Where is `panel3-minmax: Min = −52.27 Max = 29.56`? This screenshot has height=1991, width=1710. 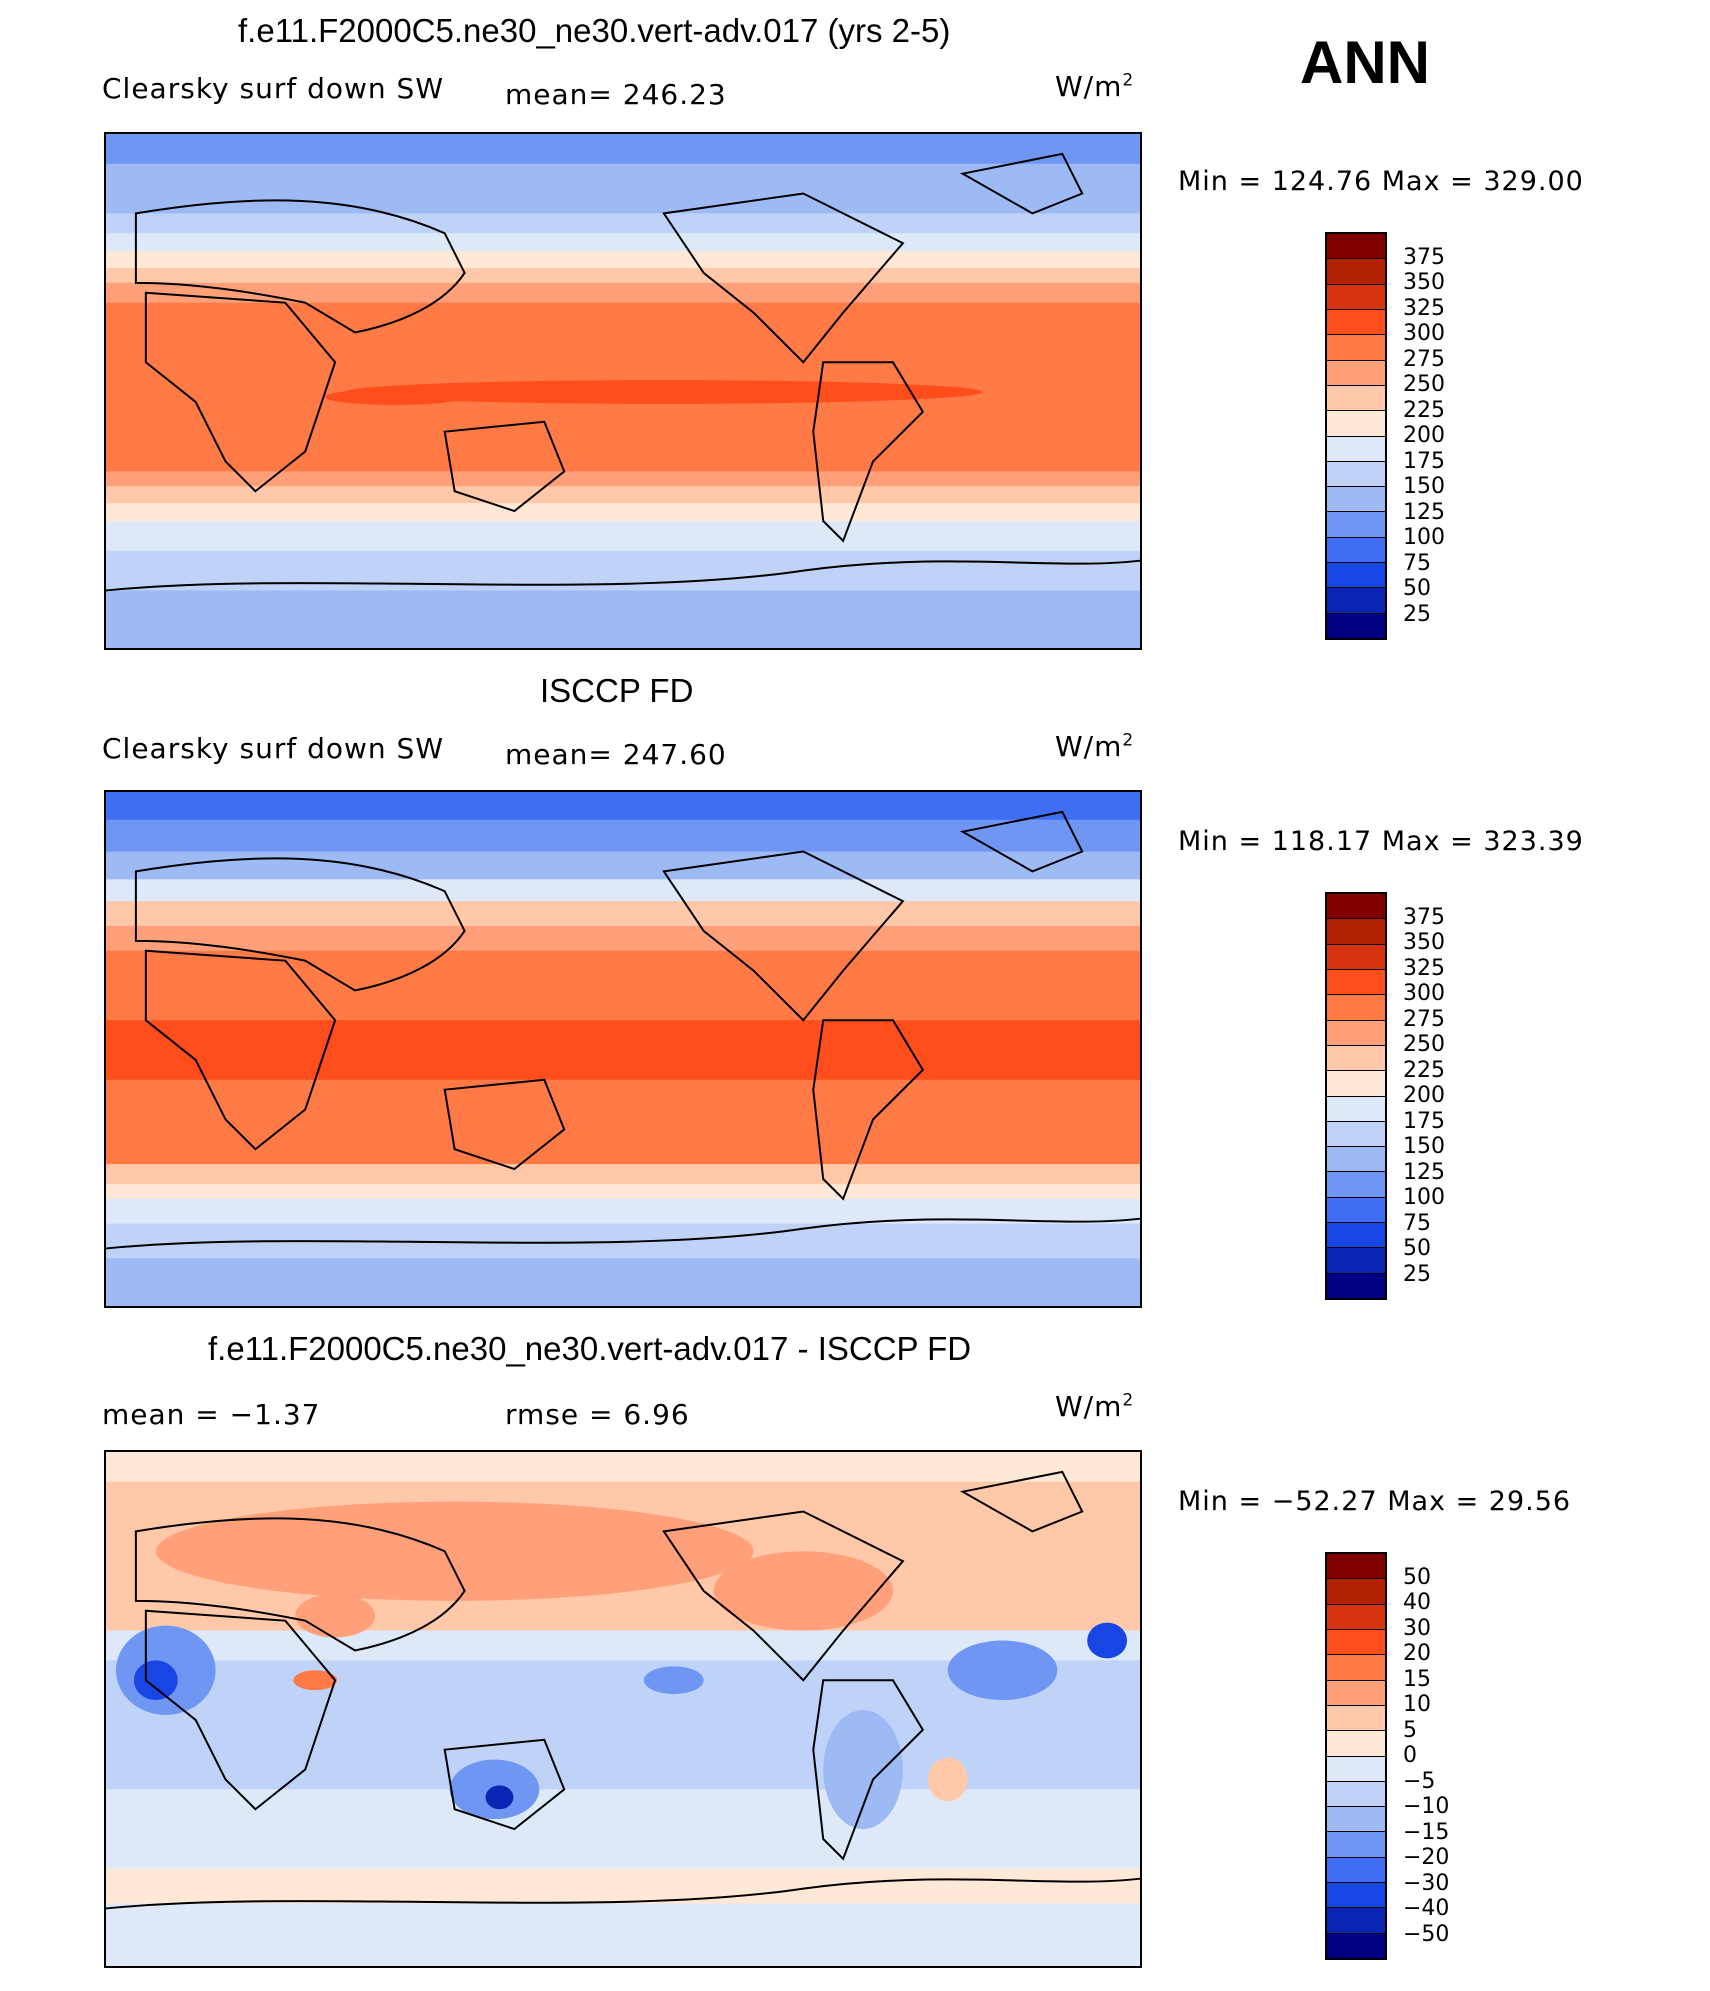
panel3-minmax: Min = −52.27 Max = 29.56 is located at coordinates (1375, 1501).